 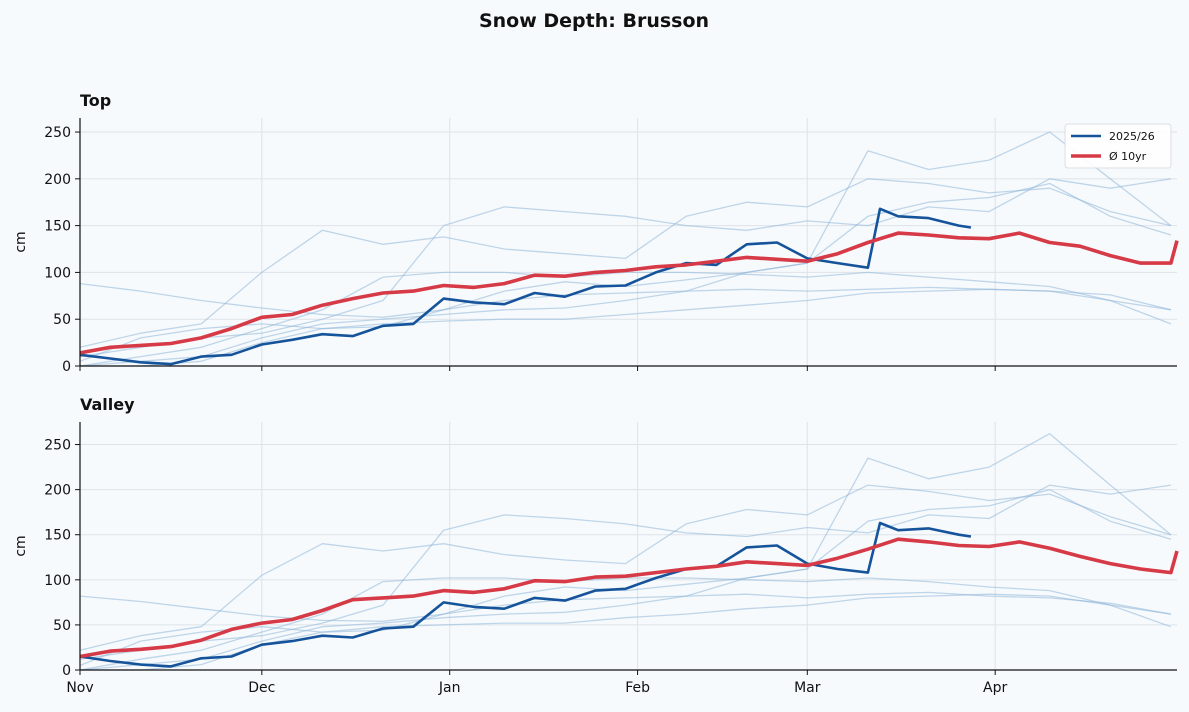 What do you see at coordinates (1132, 136) in the screenshot?
I see `legend-label: 2025/26` at bounding box center [1132, 136].